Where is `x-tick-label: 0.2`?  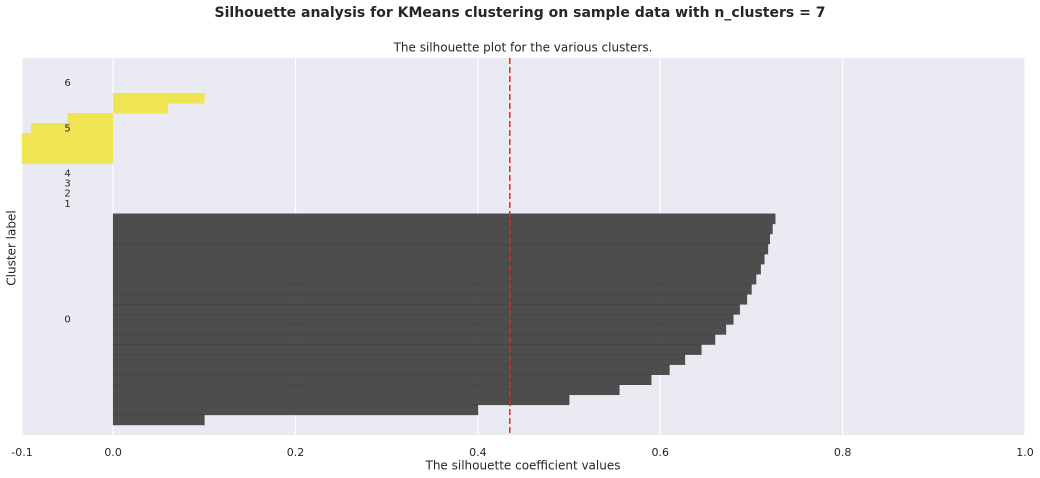
x-tick-label: 0.2 is located at coordinates (296, 452).